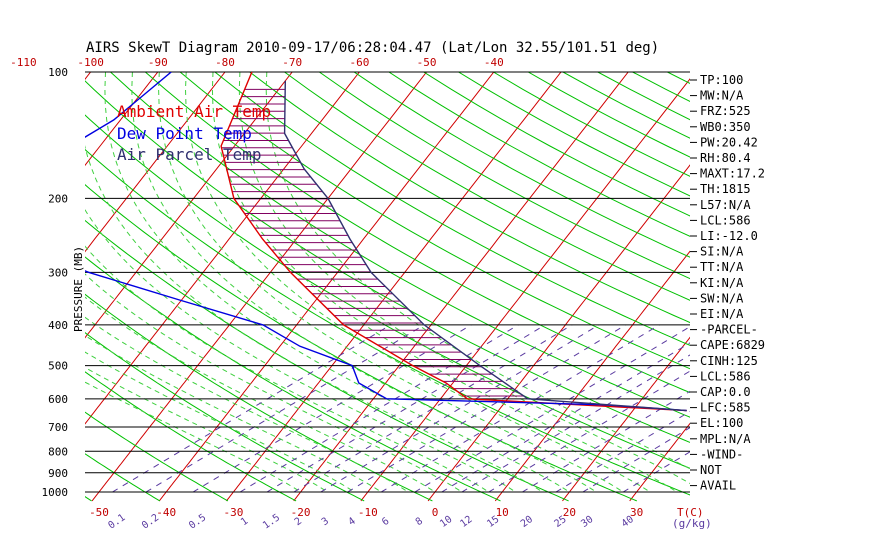 This screenshot has width=870, height=560. What do you see at coordinates (58, 473) in the screenshot?
I see `pressure-tick-label: 900` at bounding box center [58, 473].